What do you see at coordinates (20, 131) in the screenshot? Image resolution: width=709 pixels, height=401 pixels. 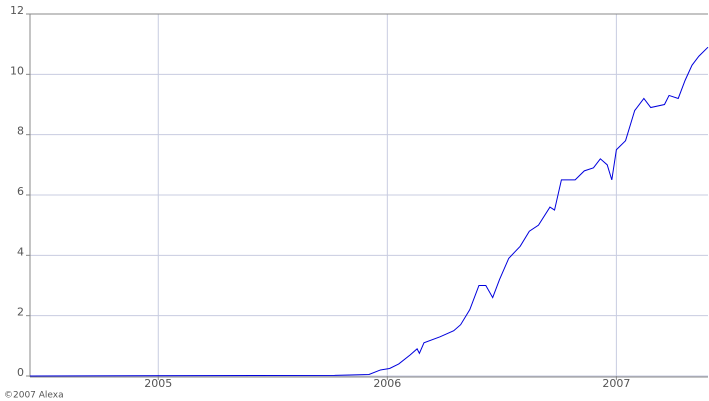 I see `y-tick-label: 8` at bounding box center [20, 131].